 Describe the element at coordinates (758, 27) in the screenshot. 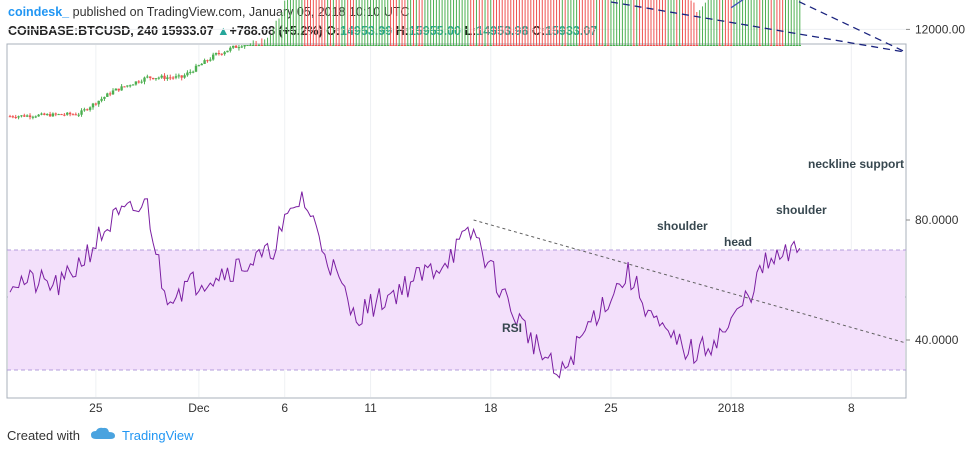

I see `descending-trendline-lower` at that location.